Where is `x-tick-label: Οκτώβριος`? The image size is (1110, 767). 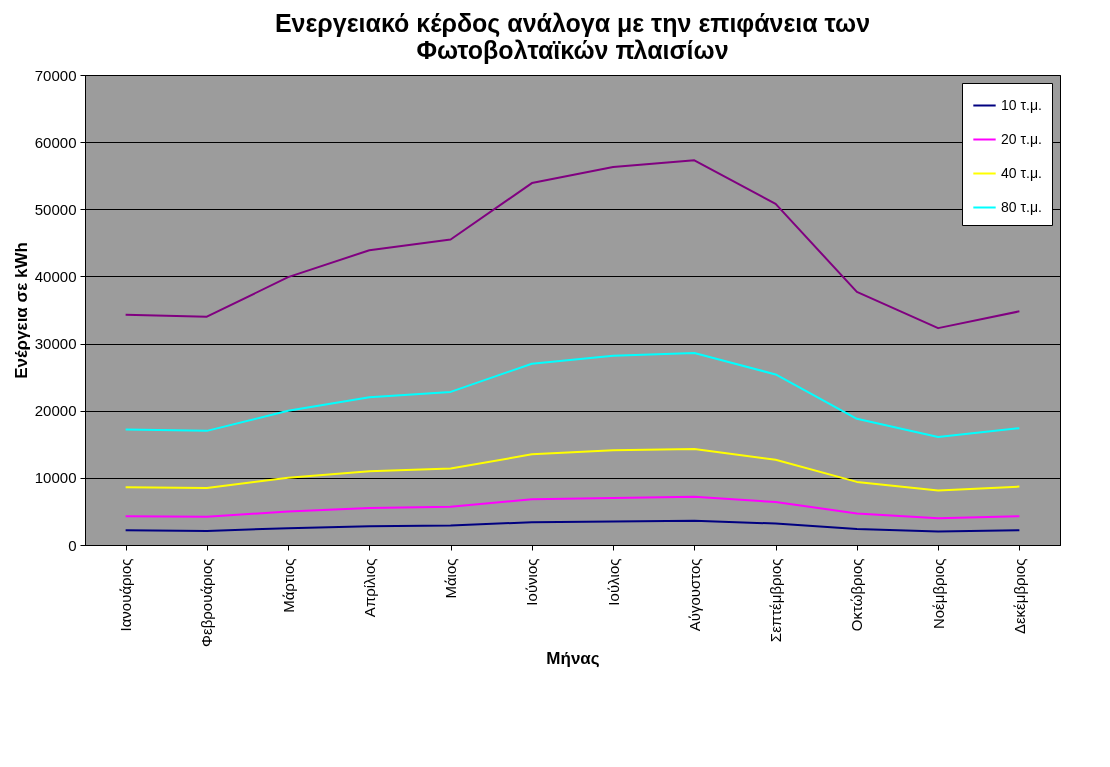 x-tick-label: Οκτώβριος is located at coordinates (857, 595).